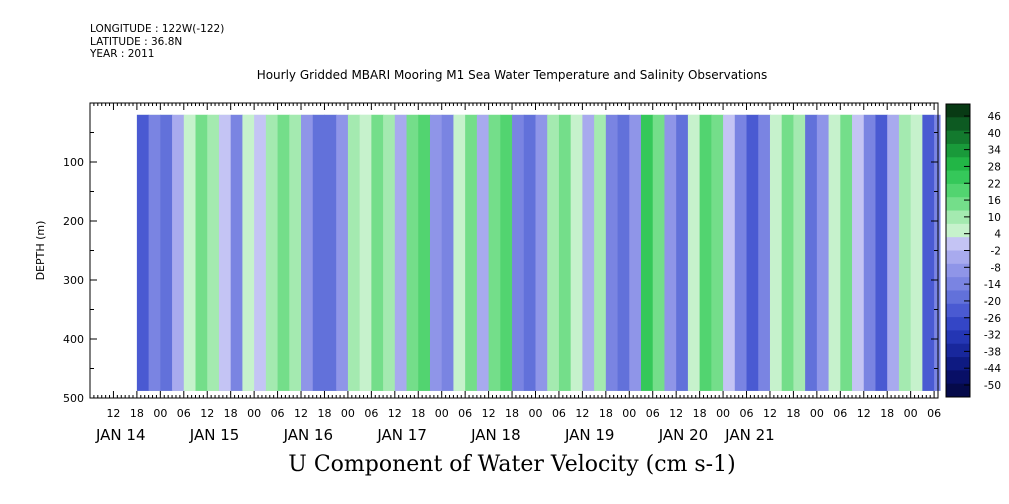  I want to click on colorbar-label: 16, so click(995, 201).